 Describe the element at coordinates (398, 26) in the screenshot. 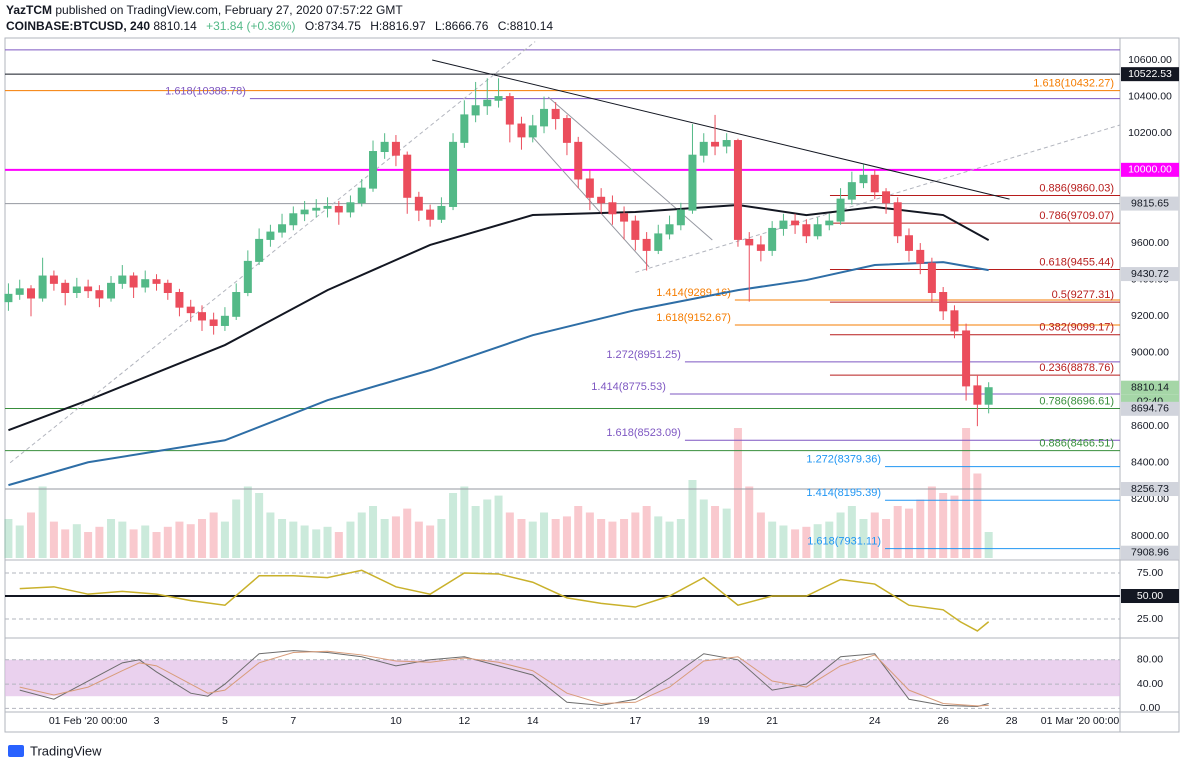

I see `high: H:8816.97` at that location.